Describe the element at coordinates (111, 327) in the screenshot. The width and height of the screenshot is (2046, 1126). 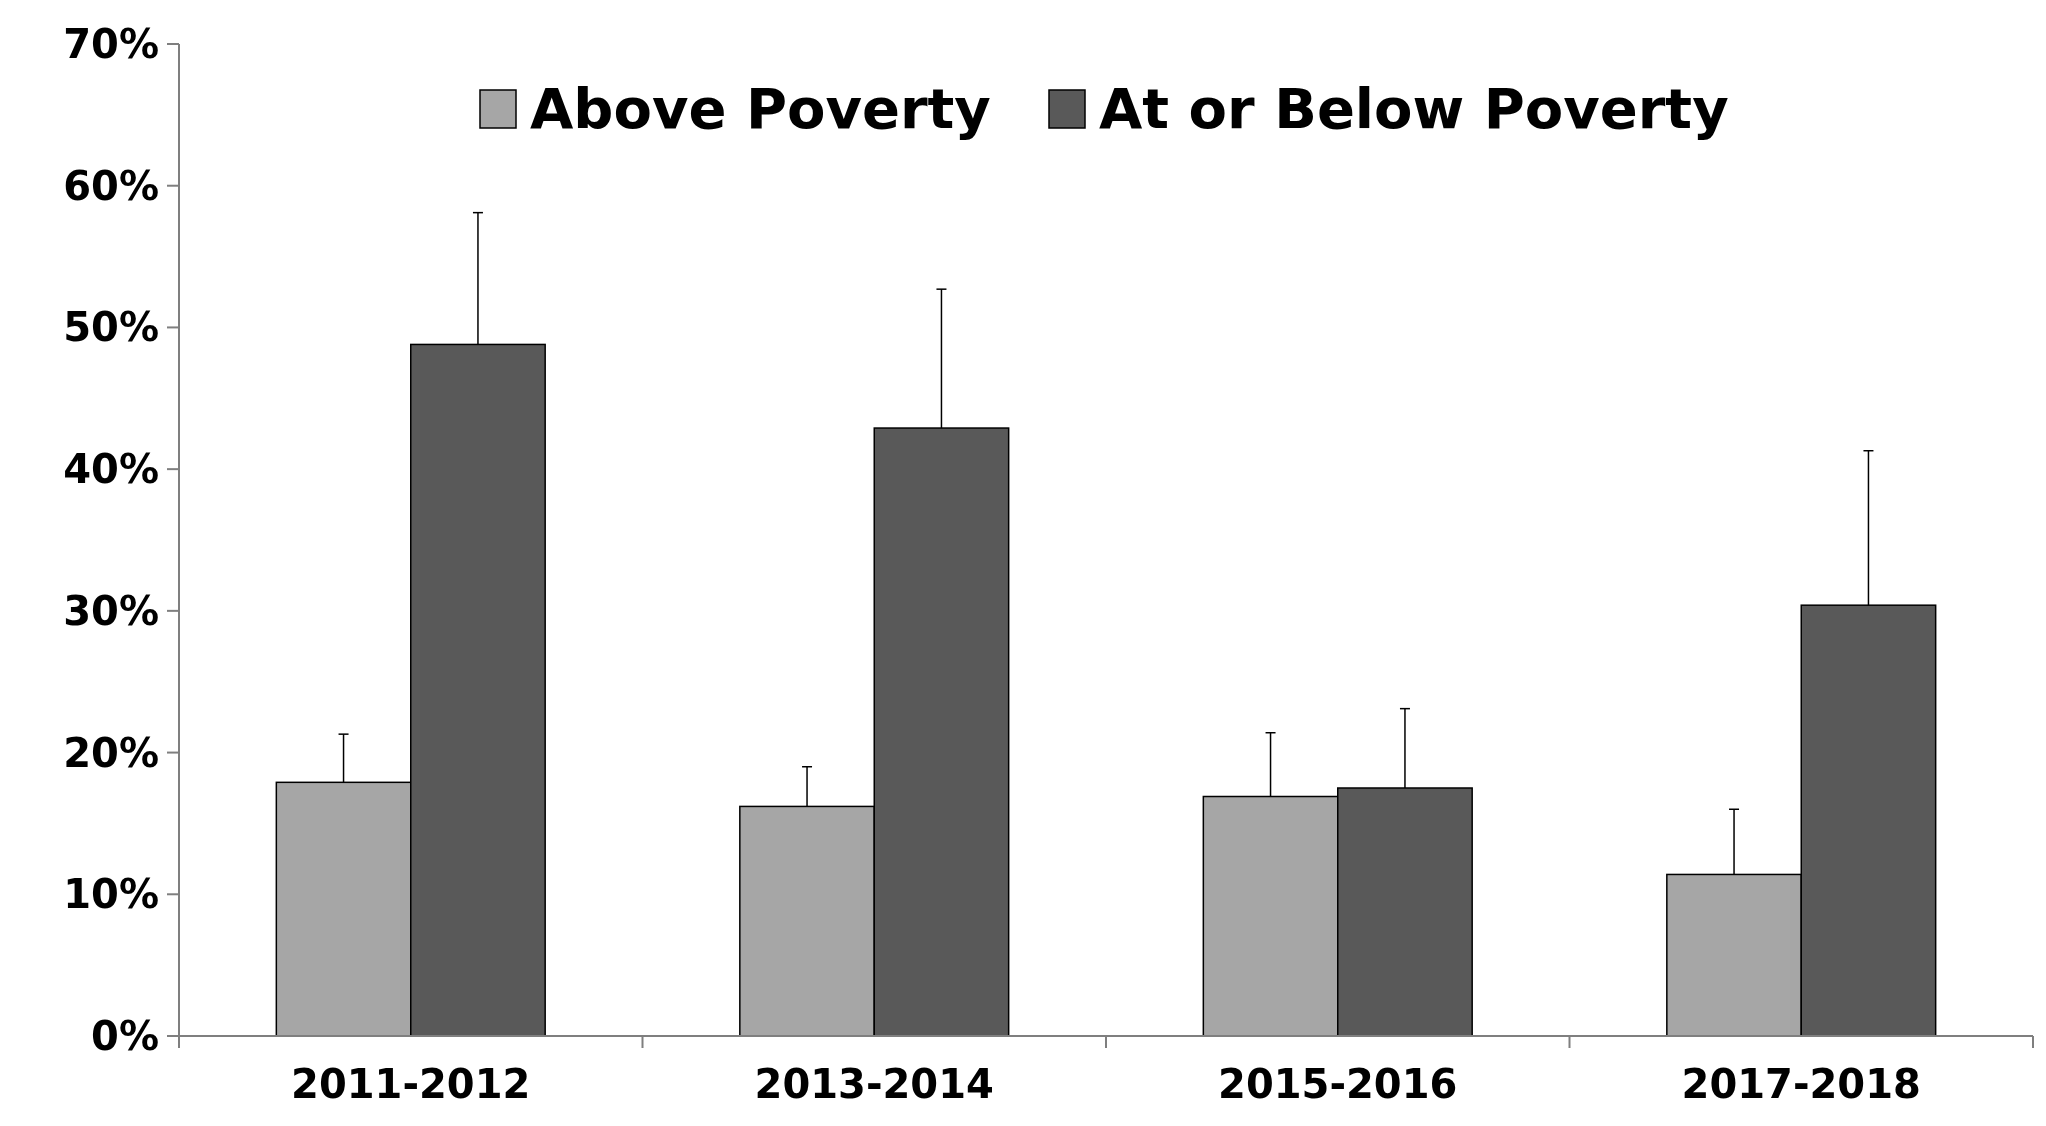
I see `y-tick-label: 50%` at that location.